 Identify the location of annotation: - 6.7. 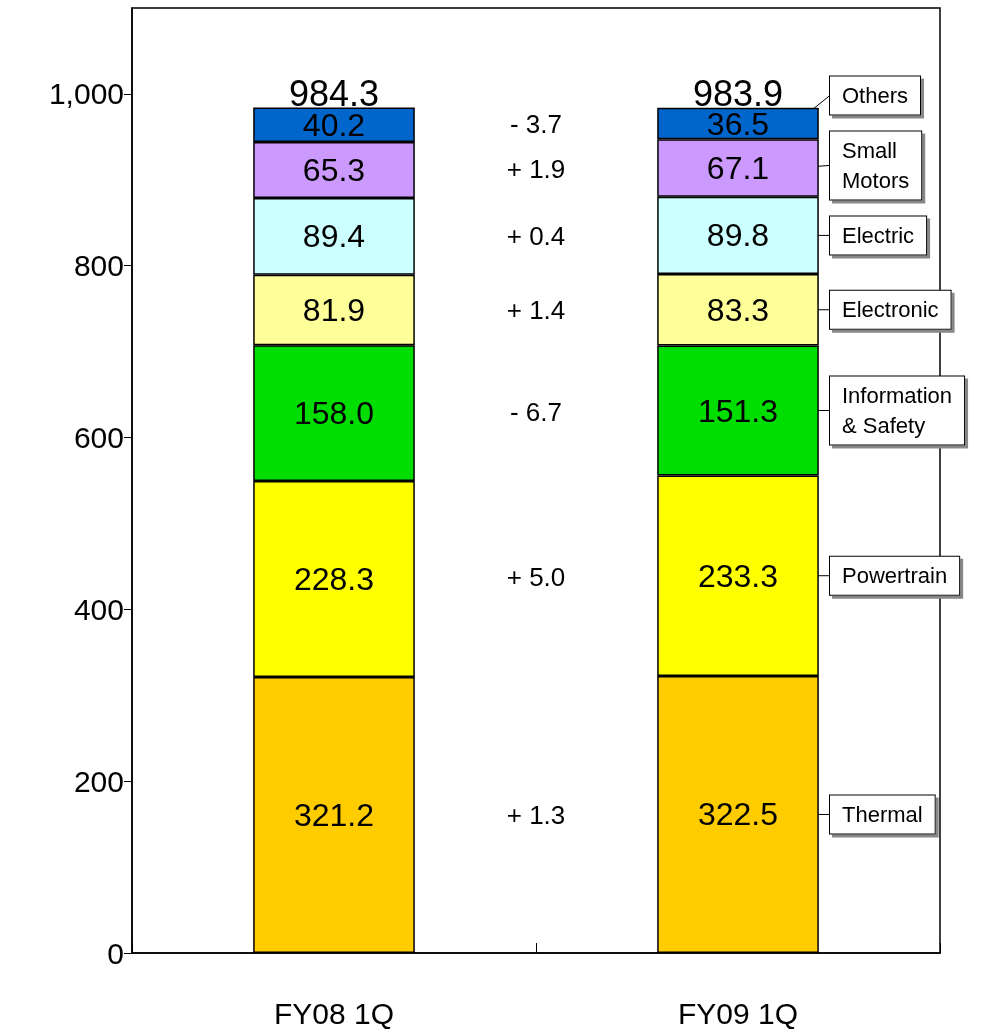
(536, 411).